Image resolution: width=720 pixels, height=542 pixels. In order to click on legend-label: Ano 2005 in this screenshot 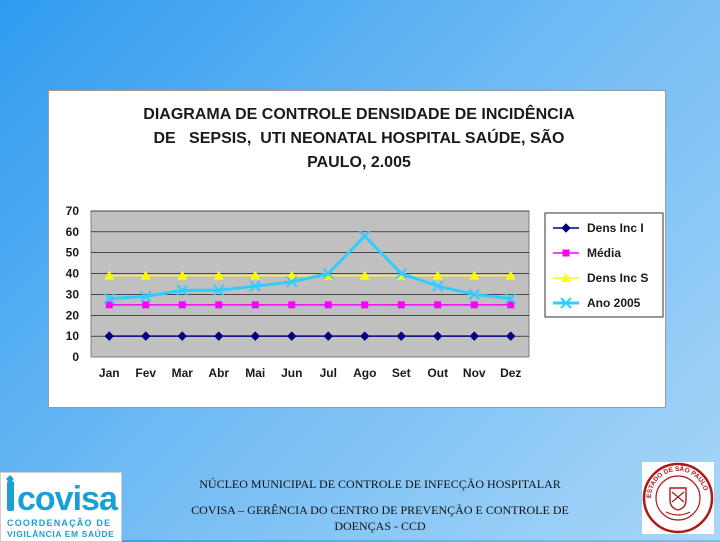, I will do `click(614, 303)`.